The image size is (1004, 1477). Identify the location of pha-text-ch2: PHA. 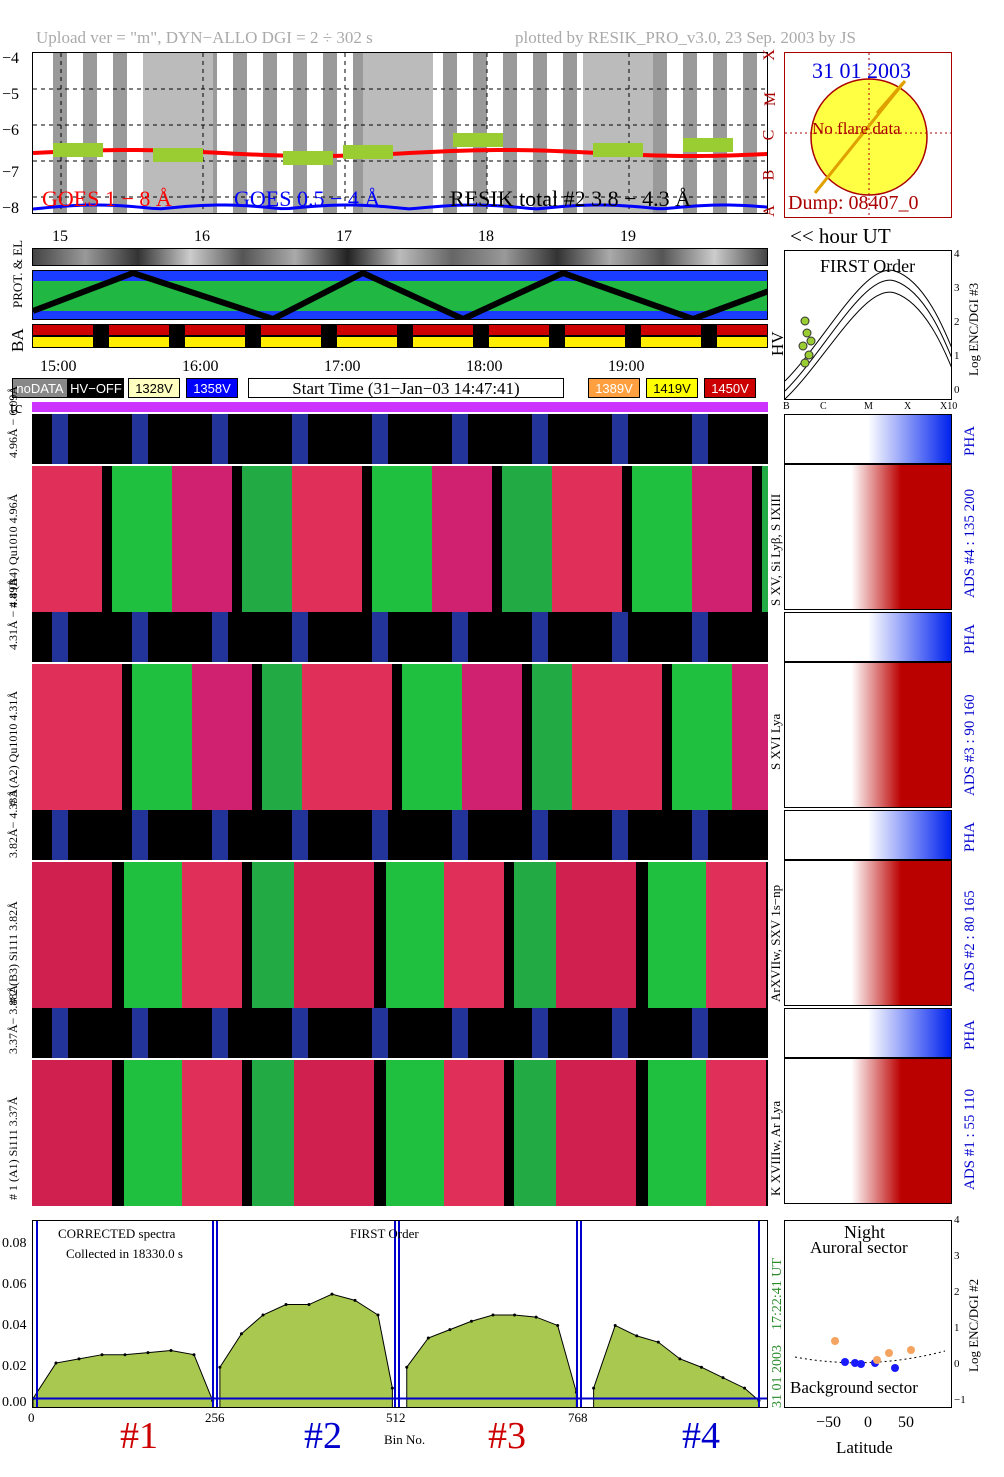
(970, 836).